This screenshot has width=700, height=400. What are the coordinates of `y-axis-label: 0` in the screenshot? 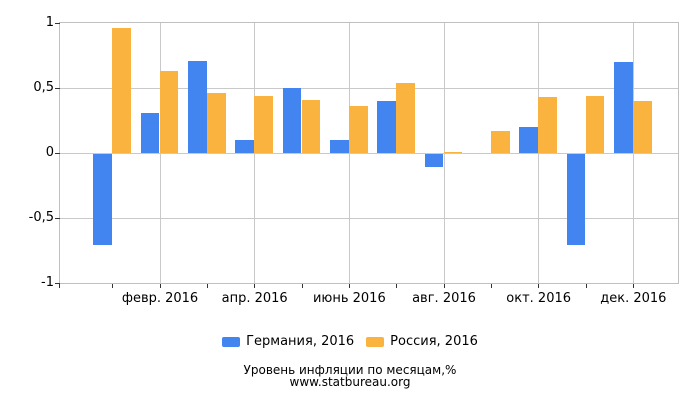 It's located at (49, 152).